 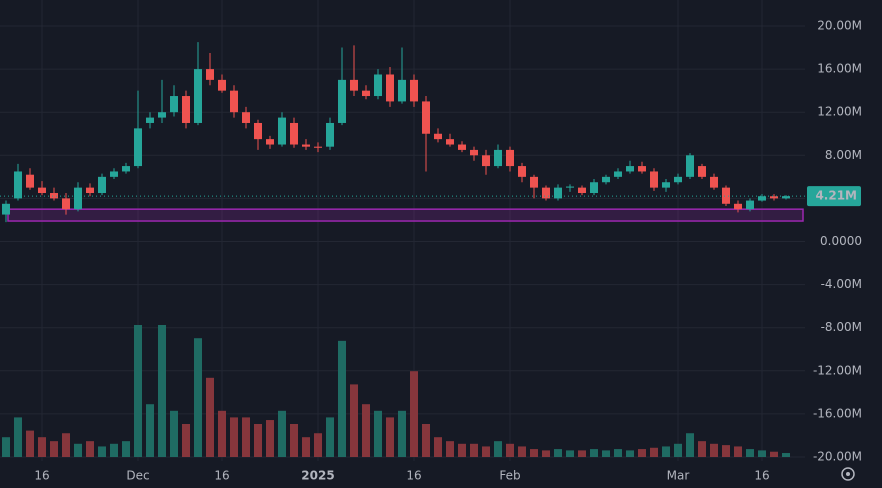 I want to click on last-price-label: 4.21M, so click(x=836, y=196).